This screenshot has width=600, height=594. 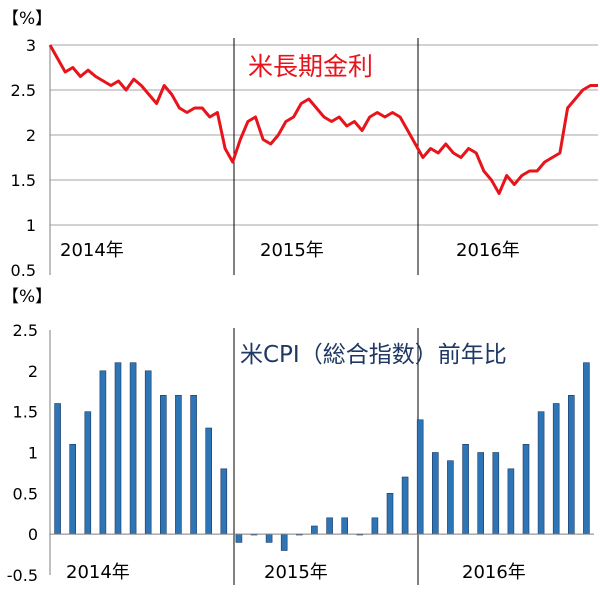 I want to click on rate-year-label: 2015年, so click(x=292, y=250).